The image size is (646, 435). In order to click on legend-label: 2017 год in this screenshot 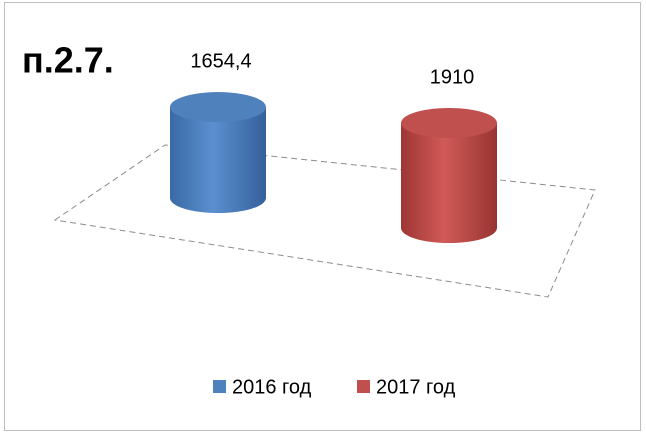, I will do `click(416, 387)`.